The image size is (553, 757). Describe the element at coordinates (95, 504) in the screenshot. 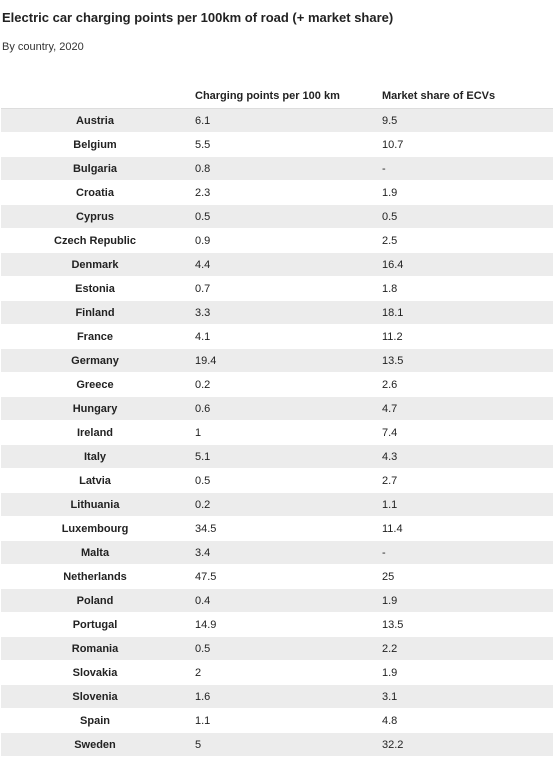

I see `country-cell: Lithuania` at that location.